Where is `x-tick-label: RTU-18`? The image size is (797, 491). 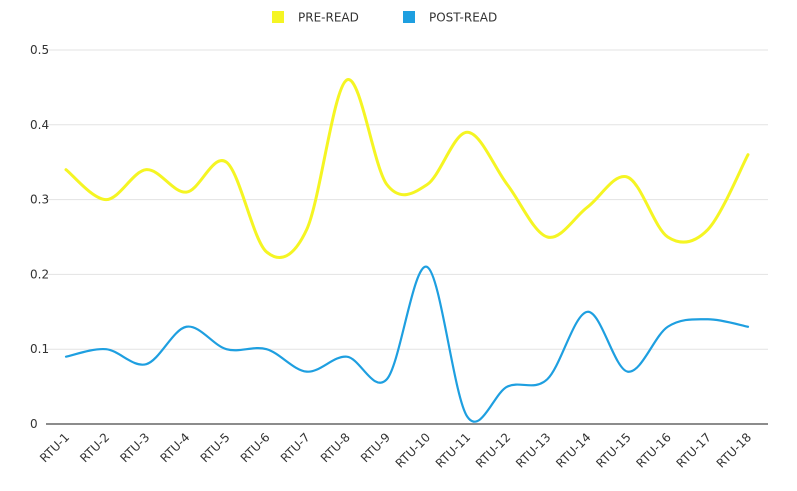
x-tick-label: RTU-18 is located at coordinates (734, 450).